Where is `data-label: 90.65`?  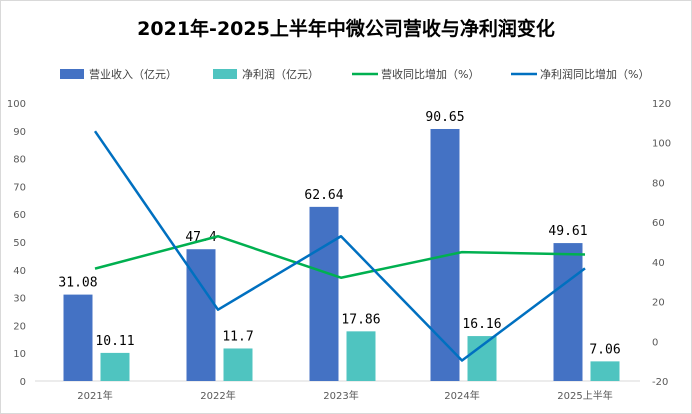
data-label: 90.65 is located at coordinates (444, 117).